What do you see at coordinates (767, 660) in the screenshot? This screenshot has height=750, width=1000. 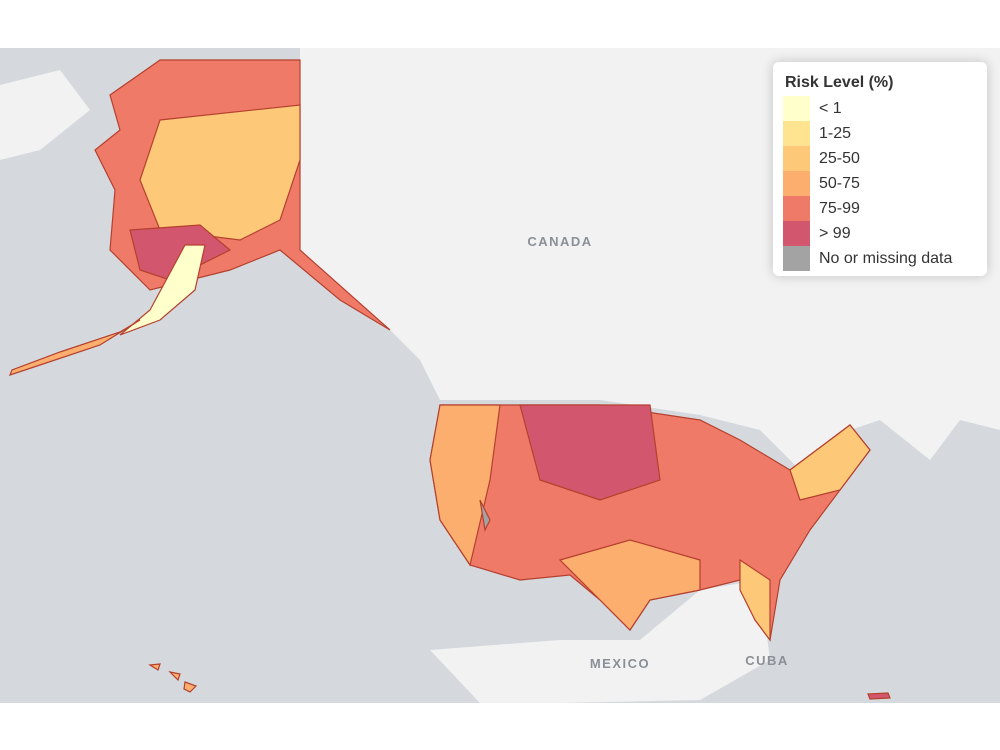 I see `map-label: CUBA` at bounding box center [767, 660].